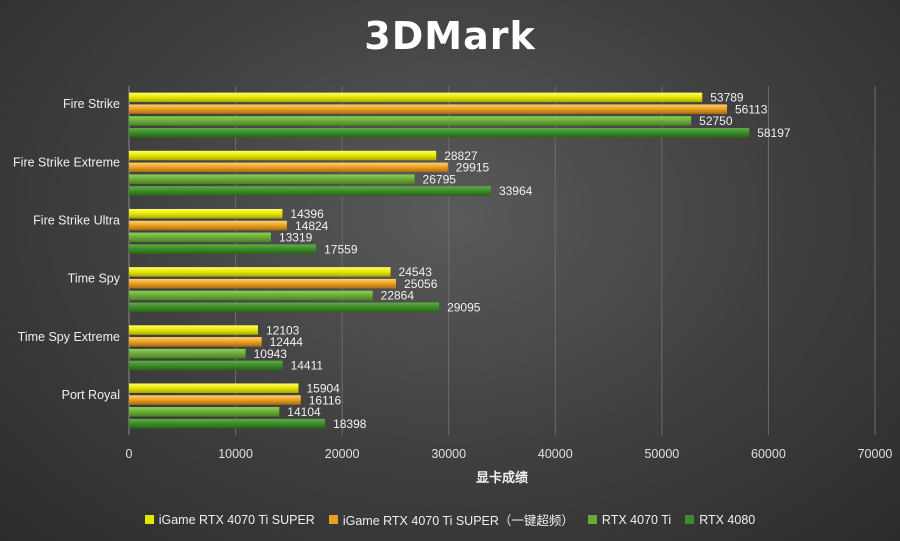 This screenshot has width=900, height=541. I want to click on data-label: 15904, so click(323, 388).